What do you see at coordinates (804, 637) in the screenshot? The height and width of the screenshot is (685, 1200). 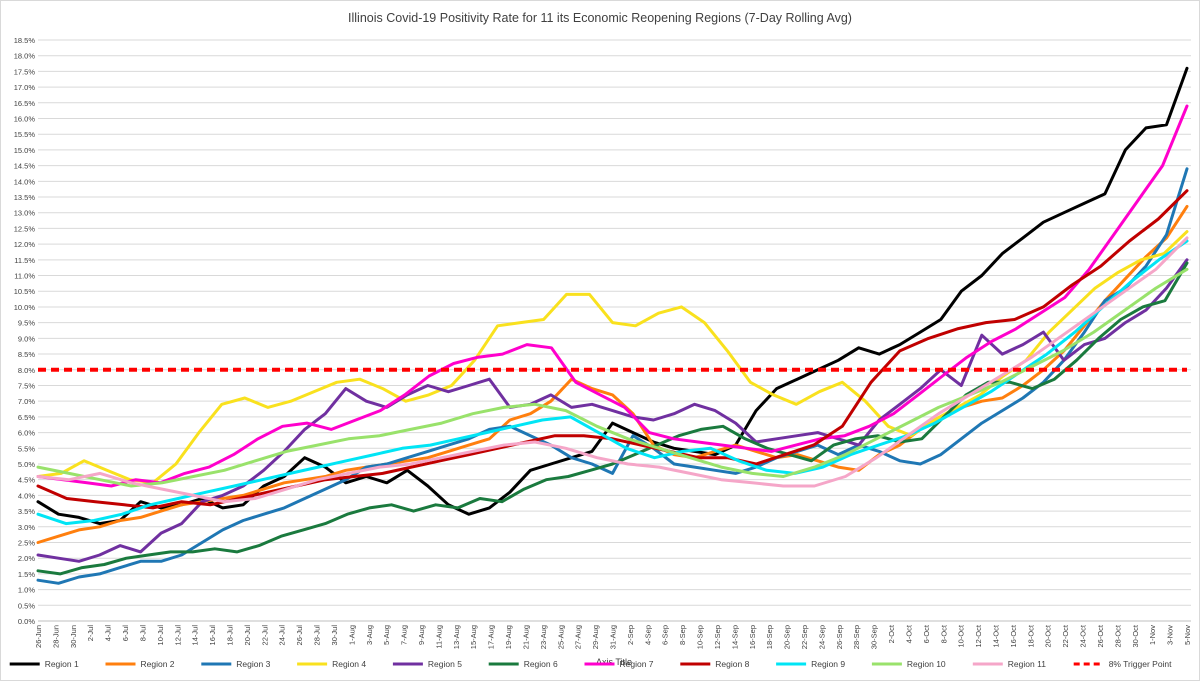 I see `x-tick-label: 22-Sep` at bounding box center [804, 637].